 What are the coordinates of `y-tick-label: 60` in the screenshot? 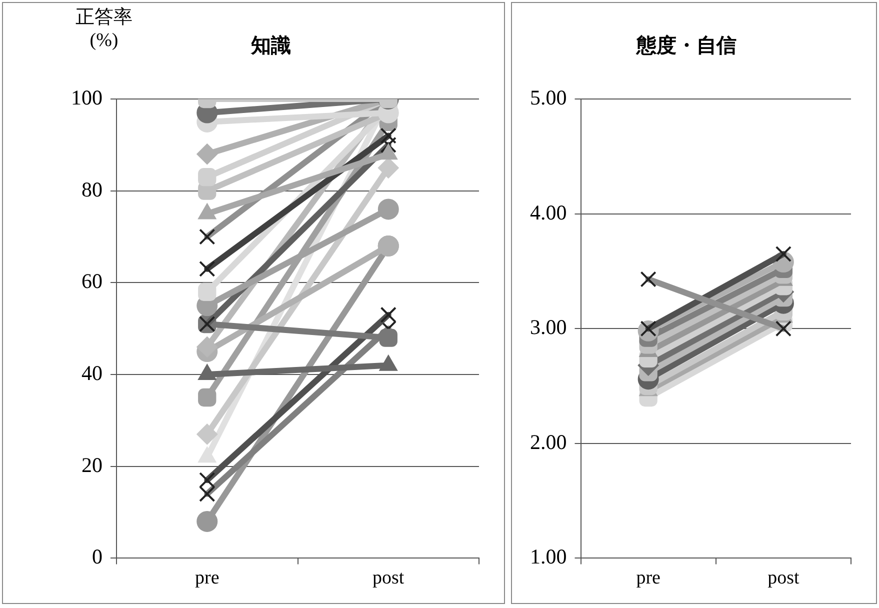 It's located at (92, 281).